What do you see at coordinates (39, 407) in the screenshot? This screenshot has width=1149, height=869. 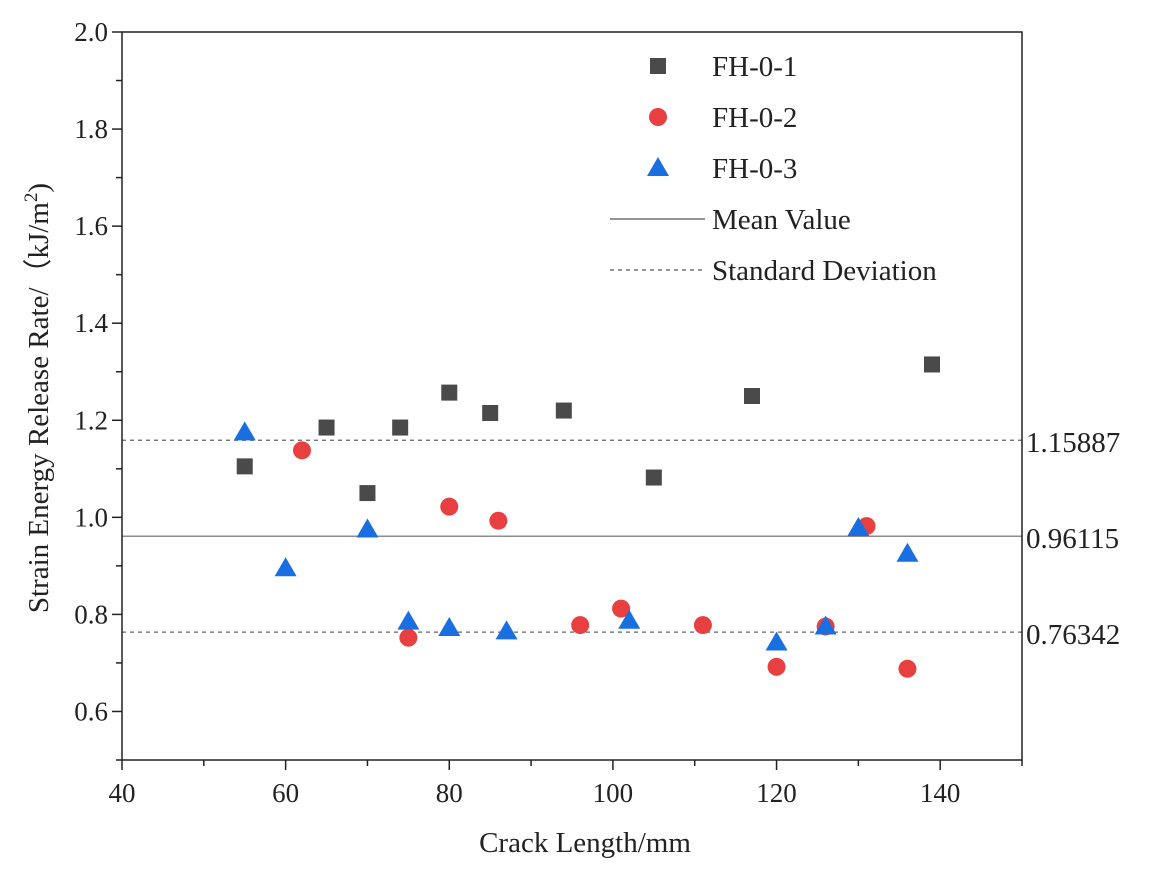 I see `y-axis-title-main: Strain Energy Release Rate/（kJ/m` at bounding box center [39, 407].